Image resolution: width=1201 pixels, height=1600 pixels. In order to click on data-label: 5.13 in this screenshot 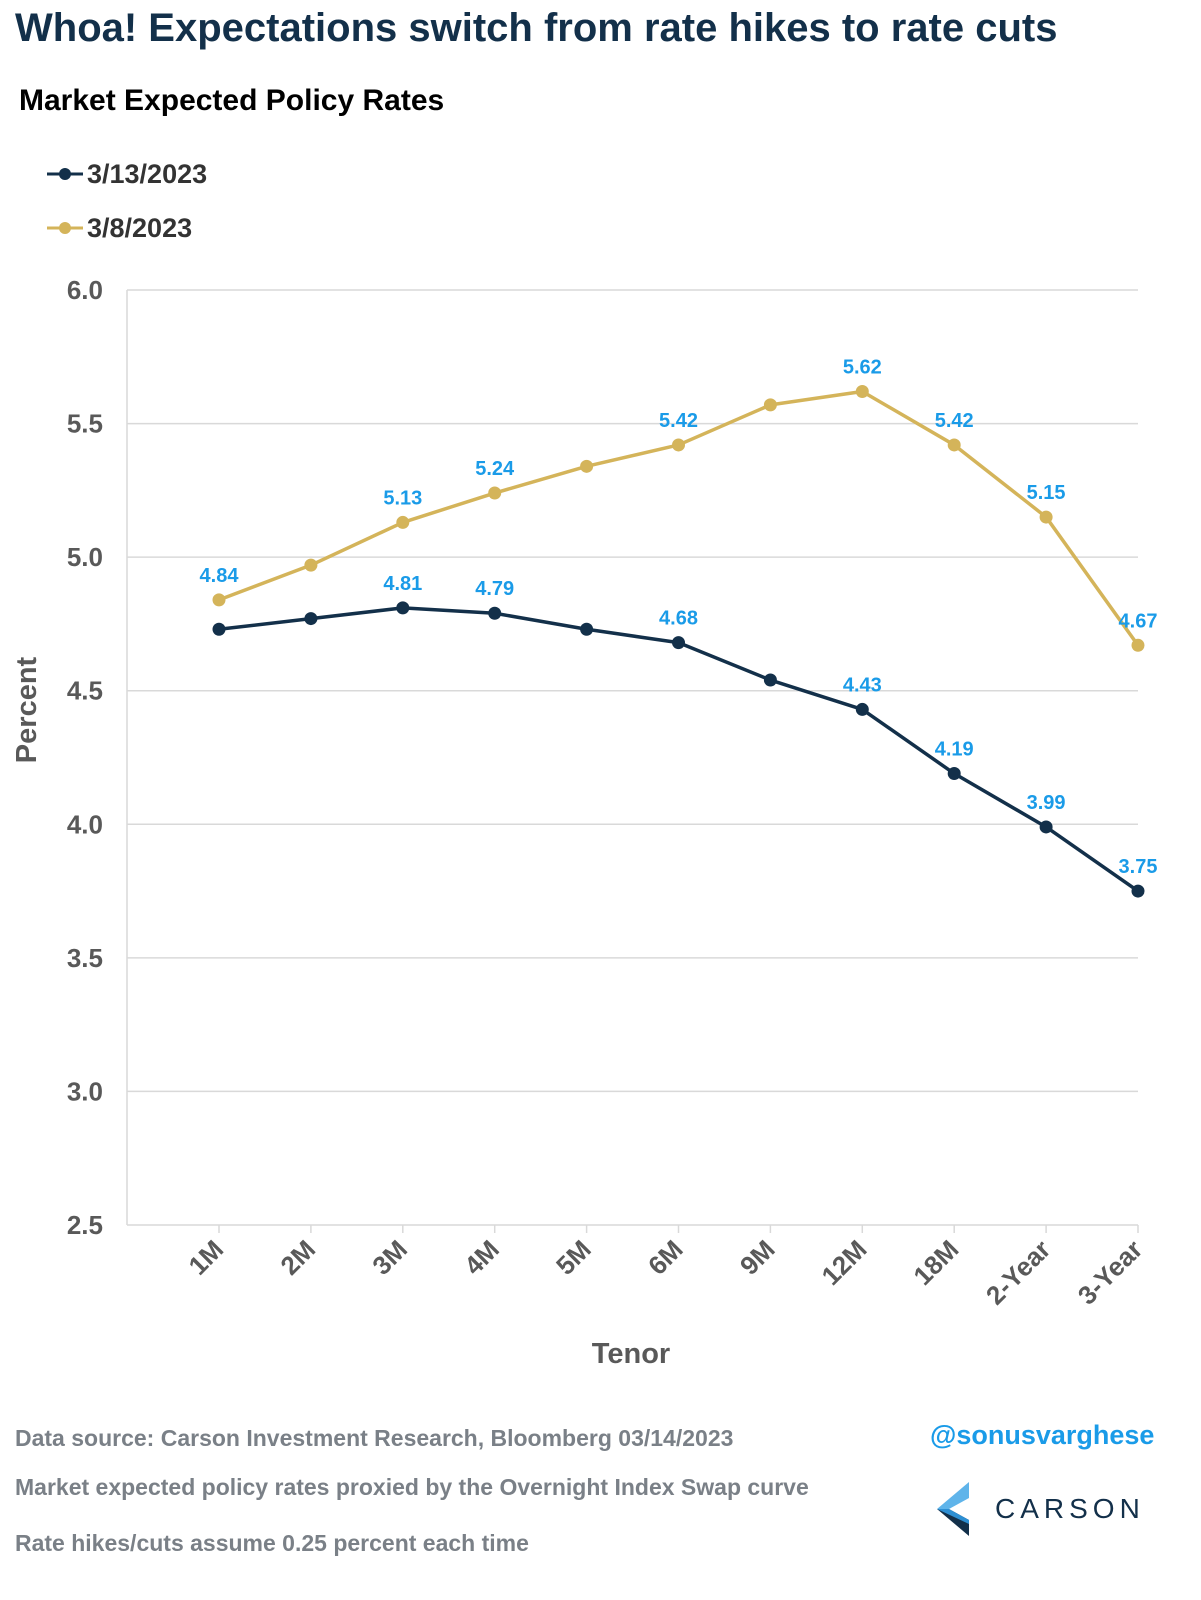, I will do `click(402, 498)`.